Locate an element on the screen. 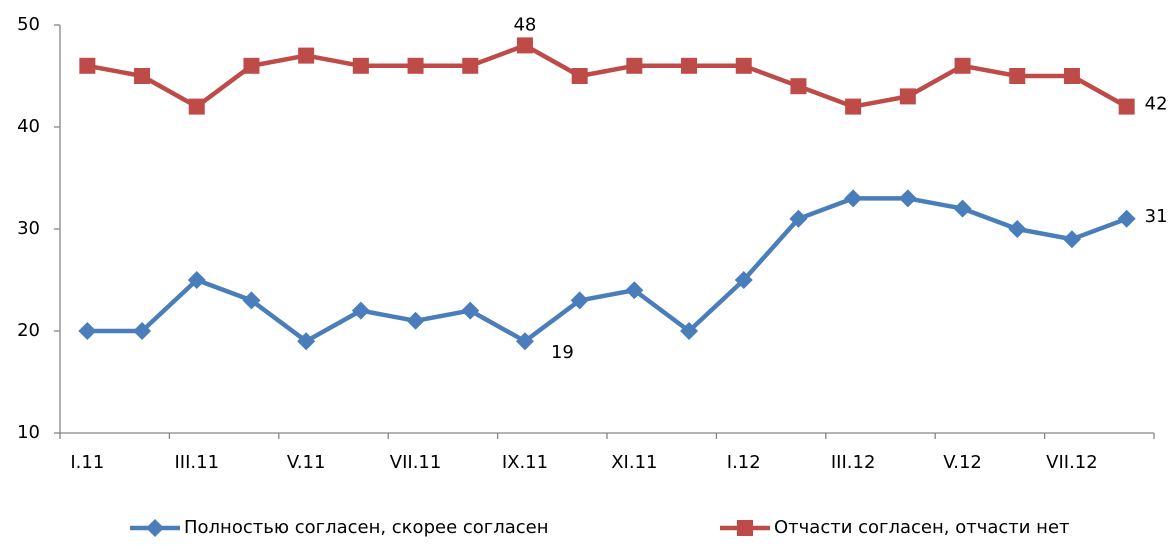  y-tick-label: 30 is located at coordinates (28, 228).